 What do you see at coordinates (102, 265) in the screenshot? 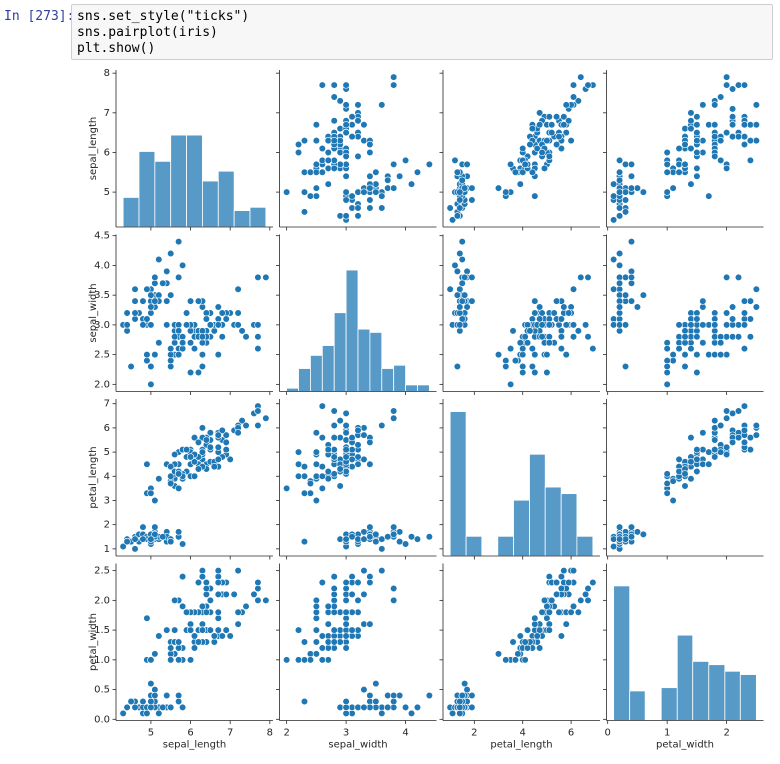
I see `y-tick-label: 4.0` at bounding box center [102, 265].